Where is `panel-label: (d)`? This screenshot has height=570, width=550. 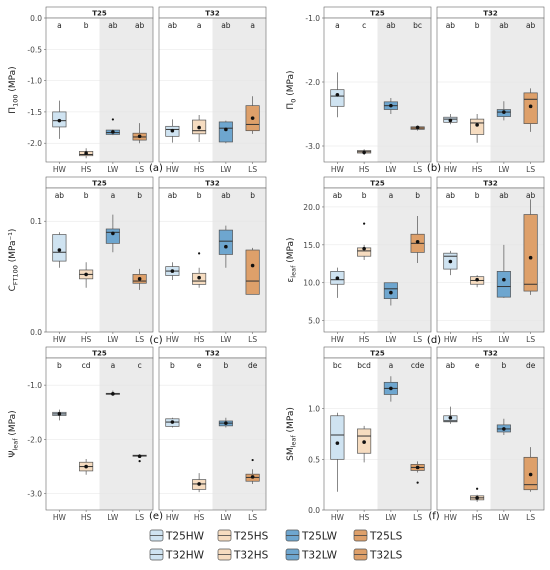 panel-label: (d) is located at coordinates (434, 340).